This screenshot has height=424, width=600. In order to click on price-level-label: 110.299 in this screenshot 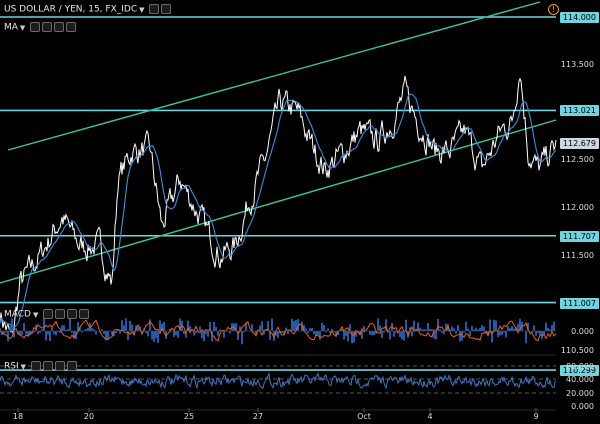, I will do `click(579, 371)`.